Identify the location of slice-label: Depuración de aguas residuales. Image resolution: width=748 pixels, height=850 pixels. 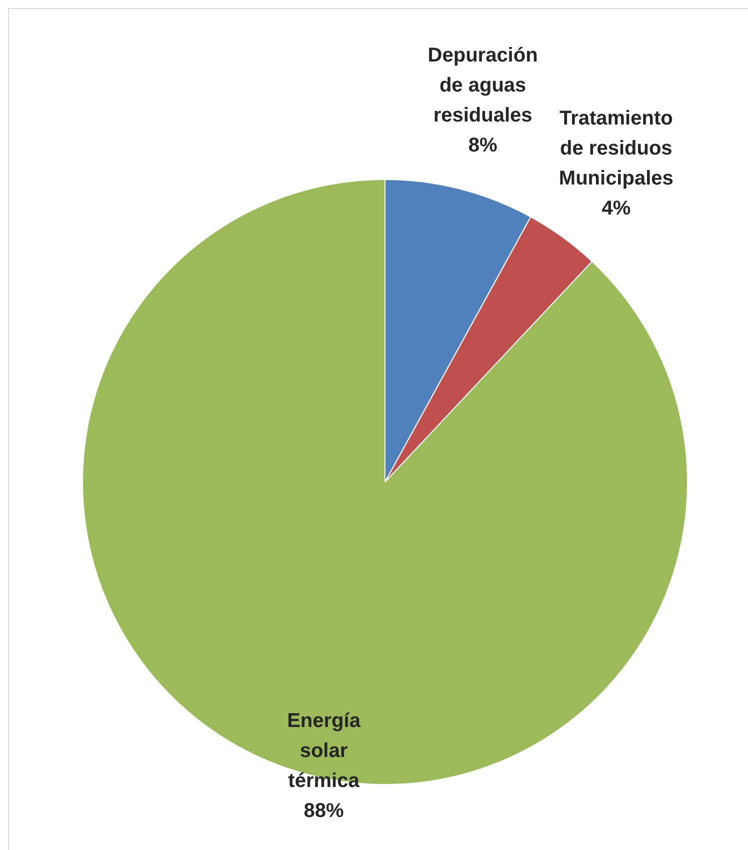
(483, 85).